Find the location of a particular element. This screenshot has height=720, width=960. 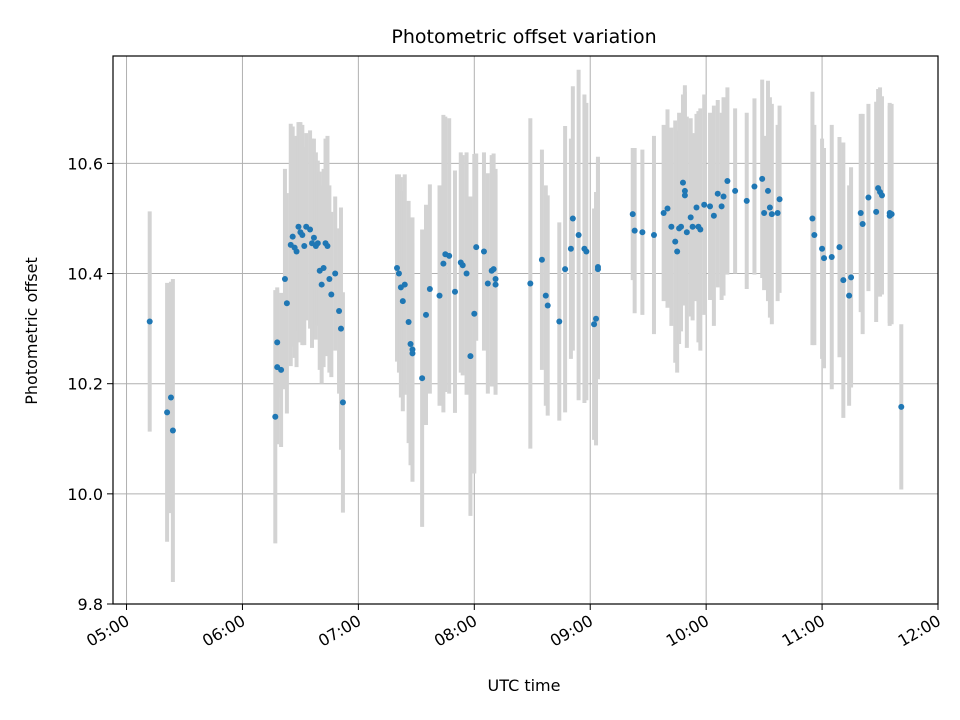

x-tick-label: 05:00 is located at coordinates (107, 631).